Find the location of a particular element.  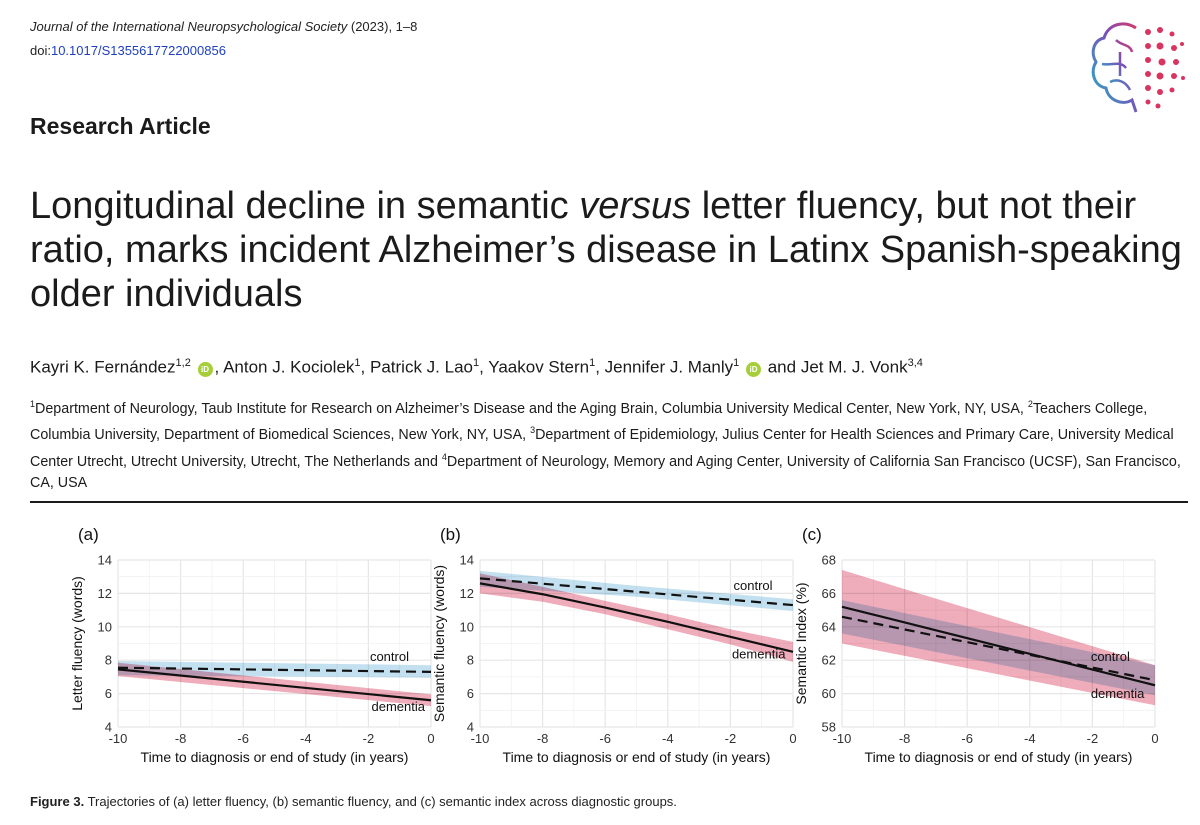

title-italic: versus is located at coordinates (635, 206).